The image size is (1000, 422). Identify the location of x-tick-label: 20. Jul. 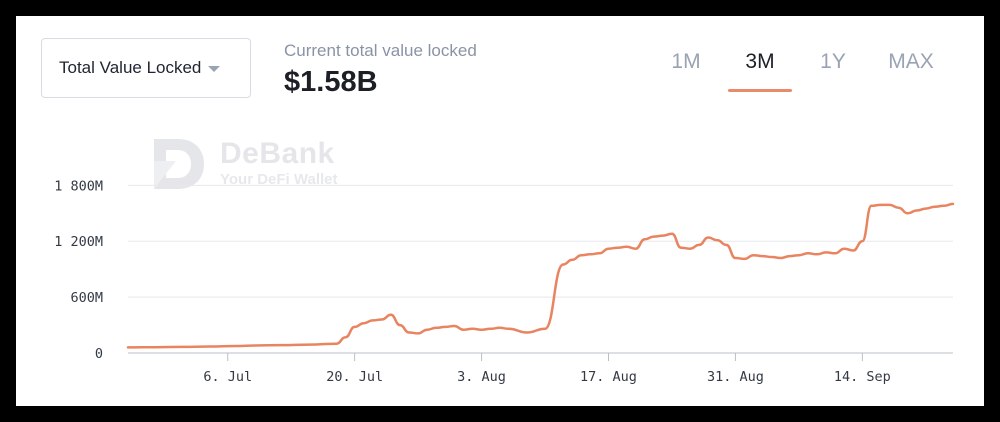
(354, 377).